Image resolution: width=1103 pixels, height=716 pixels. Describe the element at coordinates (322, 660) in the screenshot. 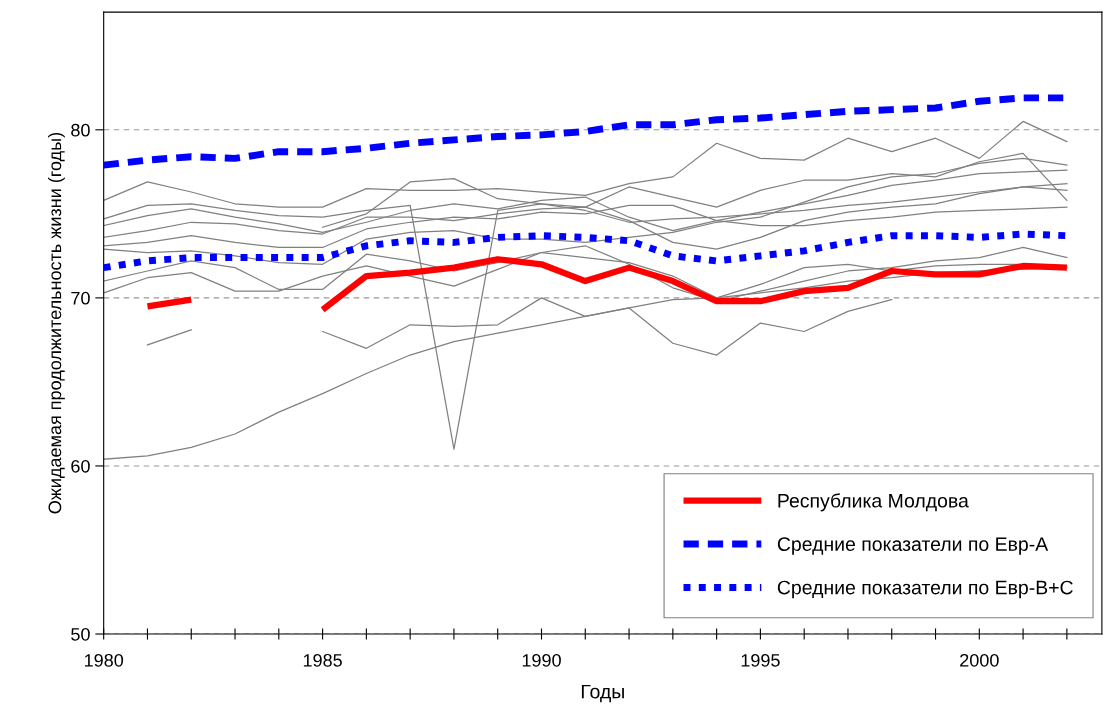

I see `x-tick-label: 1985` at that location.